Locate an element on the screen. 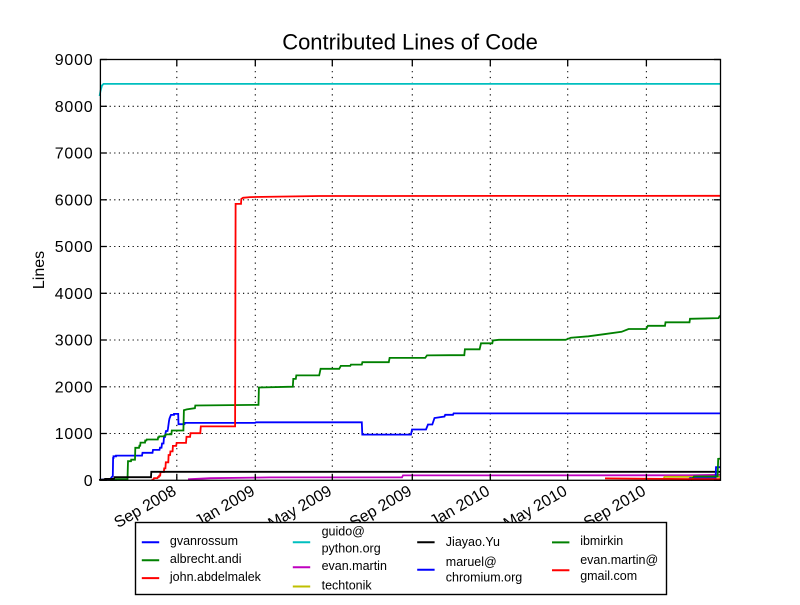 This screenshot has height=605, width=800. svg-text: 9000 is located at coordinates (74, 60).